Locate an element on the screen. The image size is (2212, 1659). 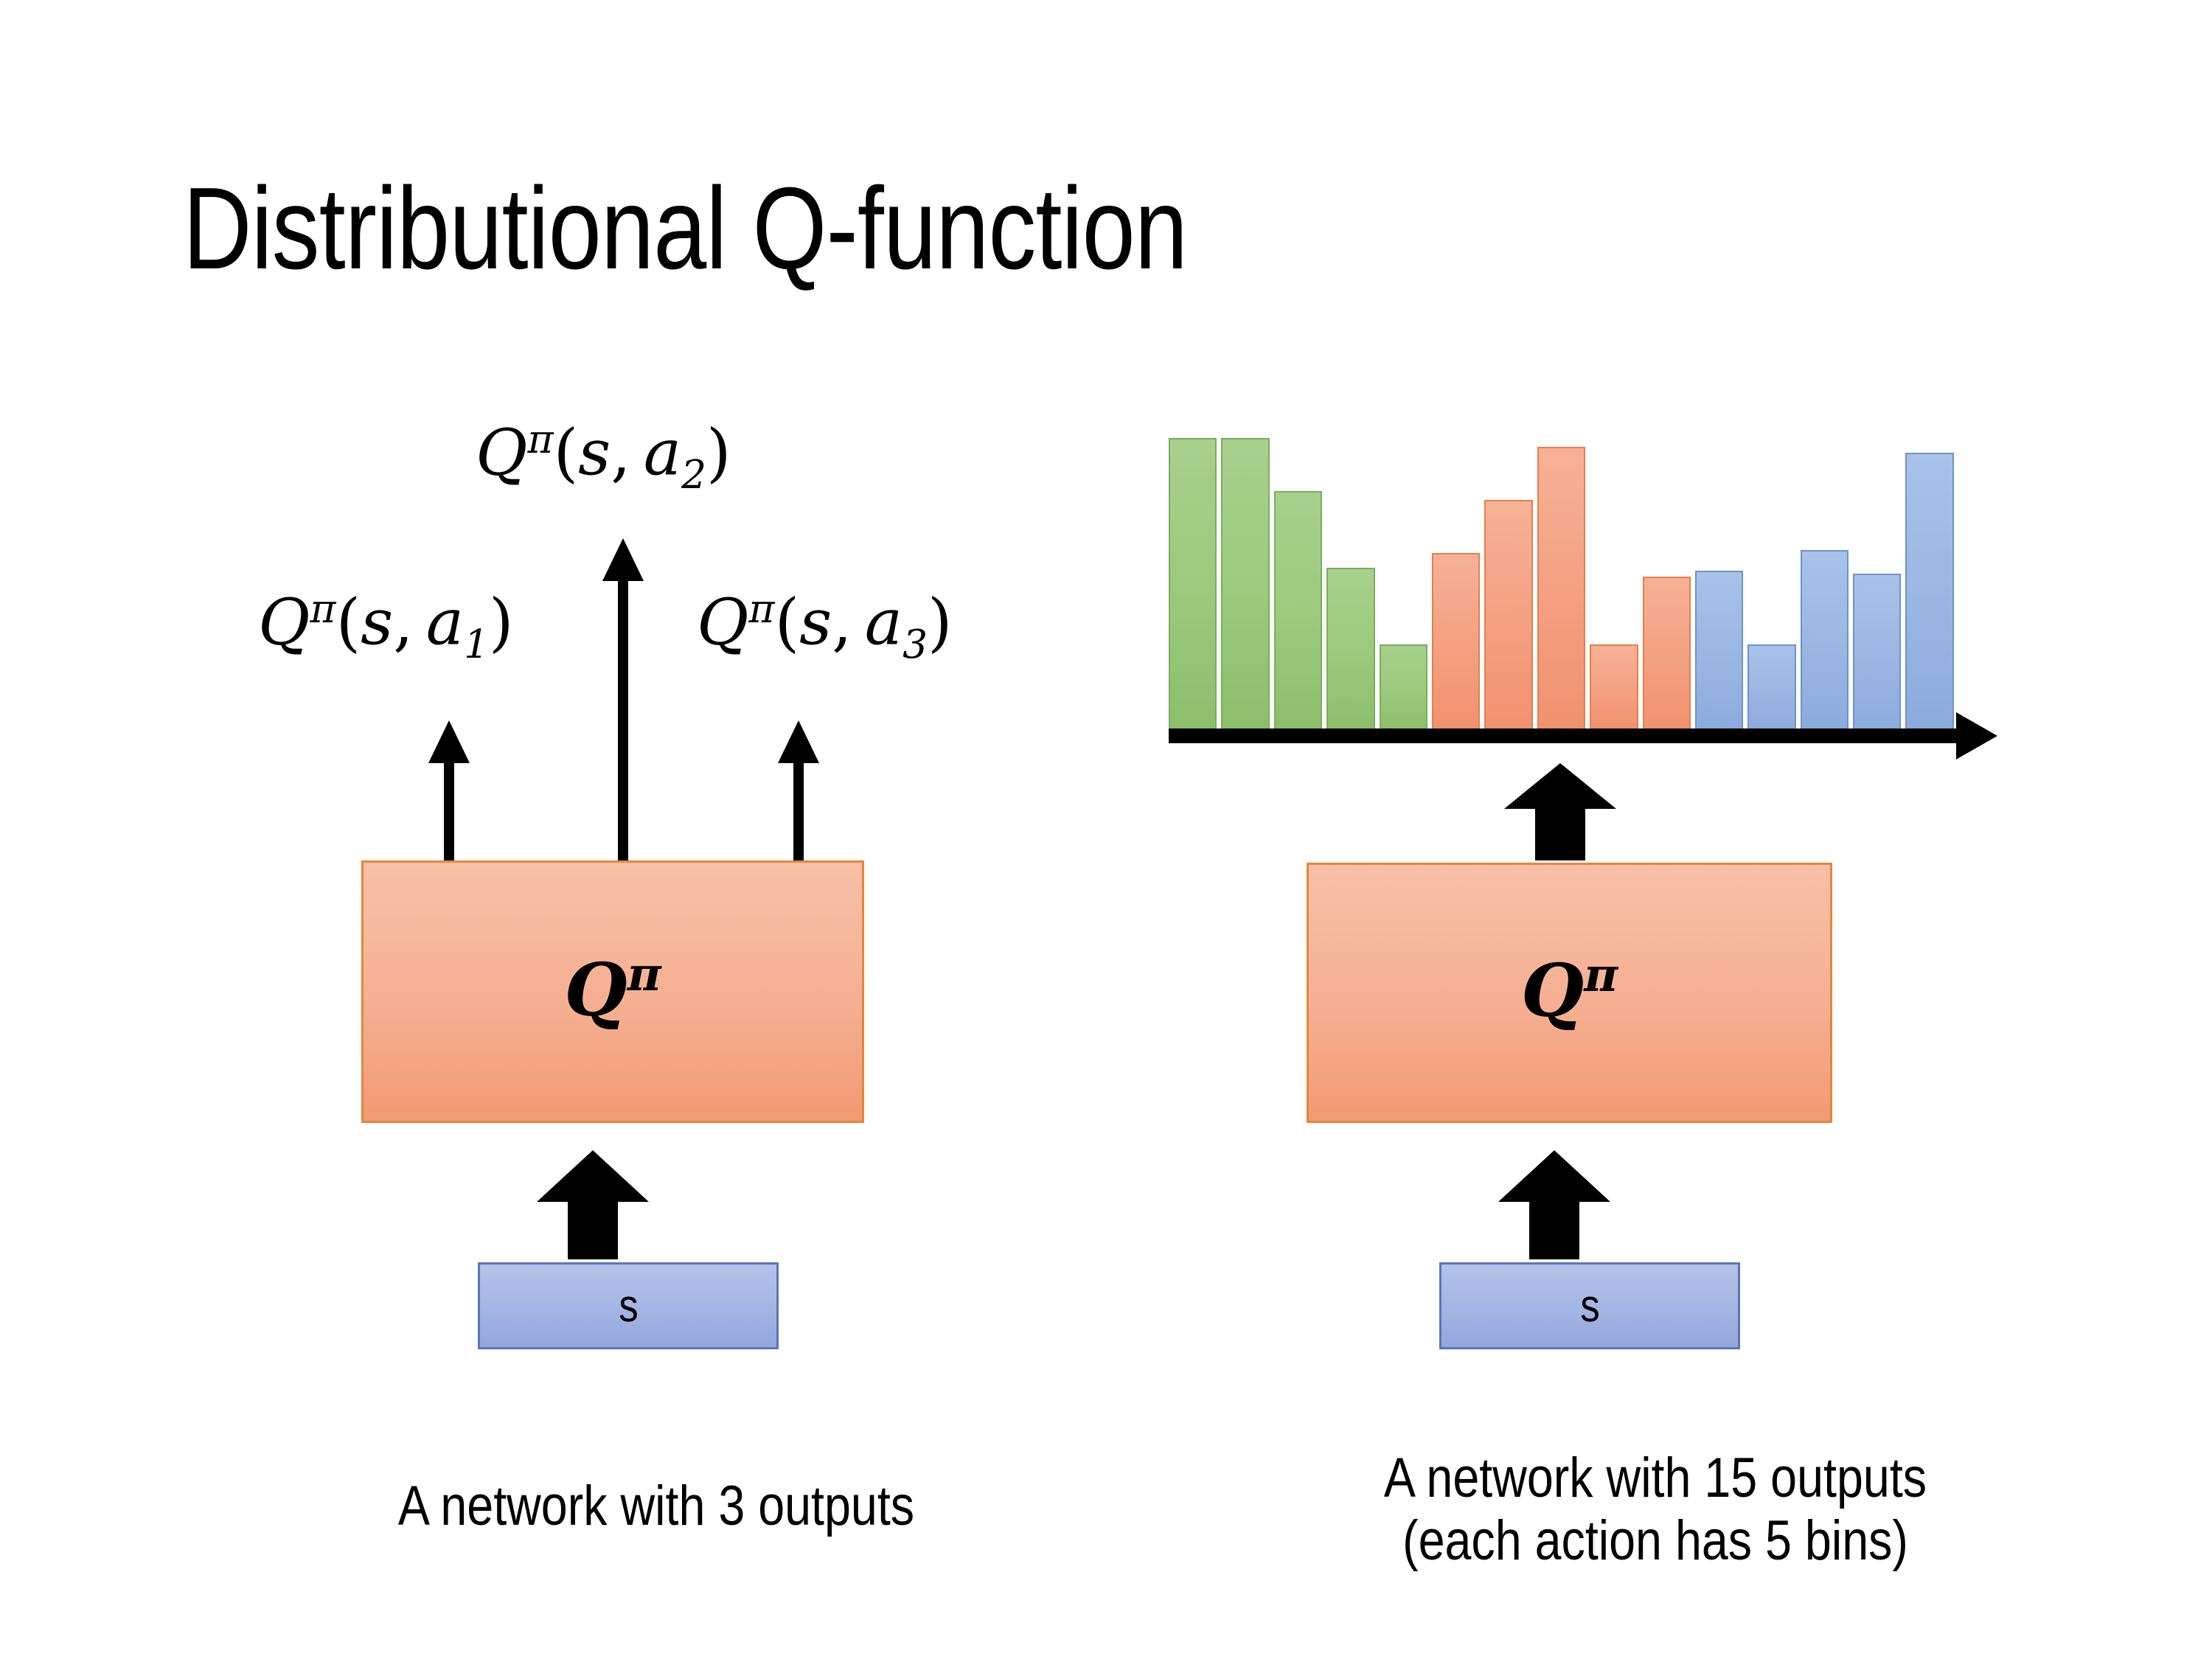
action-index: 3 is located at coordinates (915, 644).